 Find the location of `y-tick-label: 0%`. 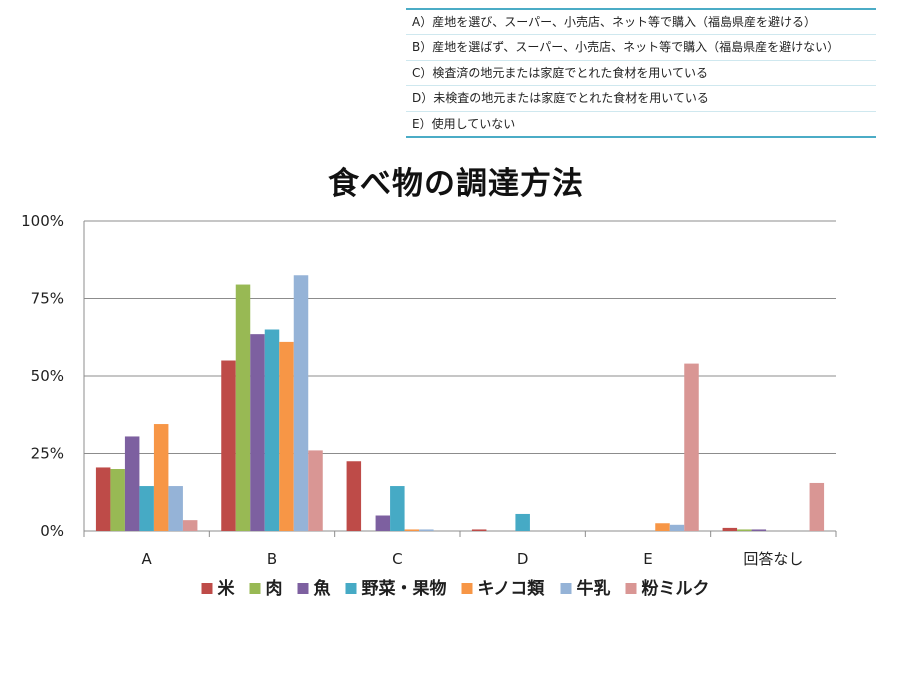

y-tick-label: 0% is located at coordinates (52, 531).